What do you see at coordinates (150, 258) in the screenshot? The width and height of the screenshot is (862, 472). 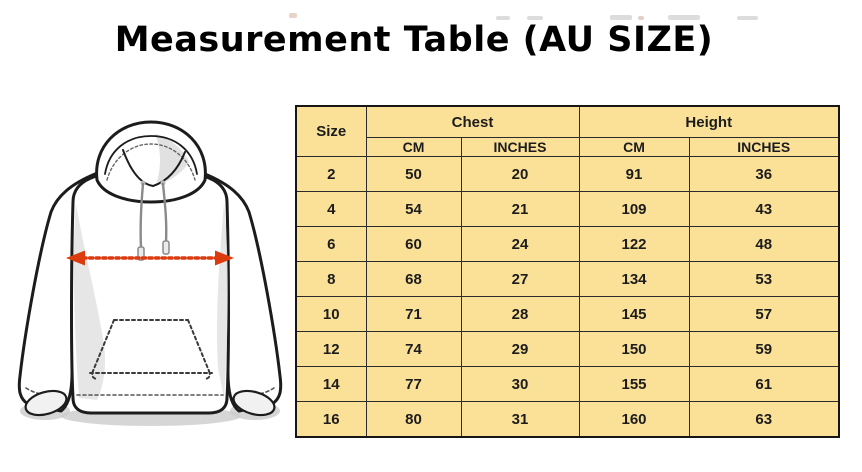 I see `chest-measurement-arrow-icon` at bounding box center [150, 258].